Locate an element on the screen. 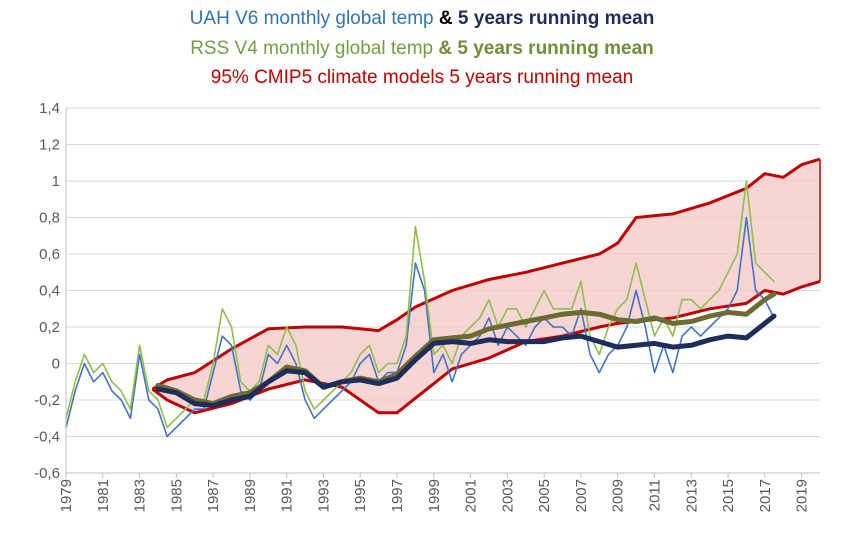  x-tick-label: 1997 is located at coordinates (397, 495).